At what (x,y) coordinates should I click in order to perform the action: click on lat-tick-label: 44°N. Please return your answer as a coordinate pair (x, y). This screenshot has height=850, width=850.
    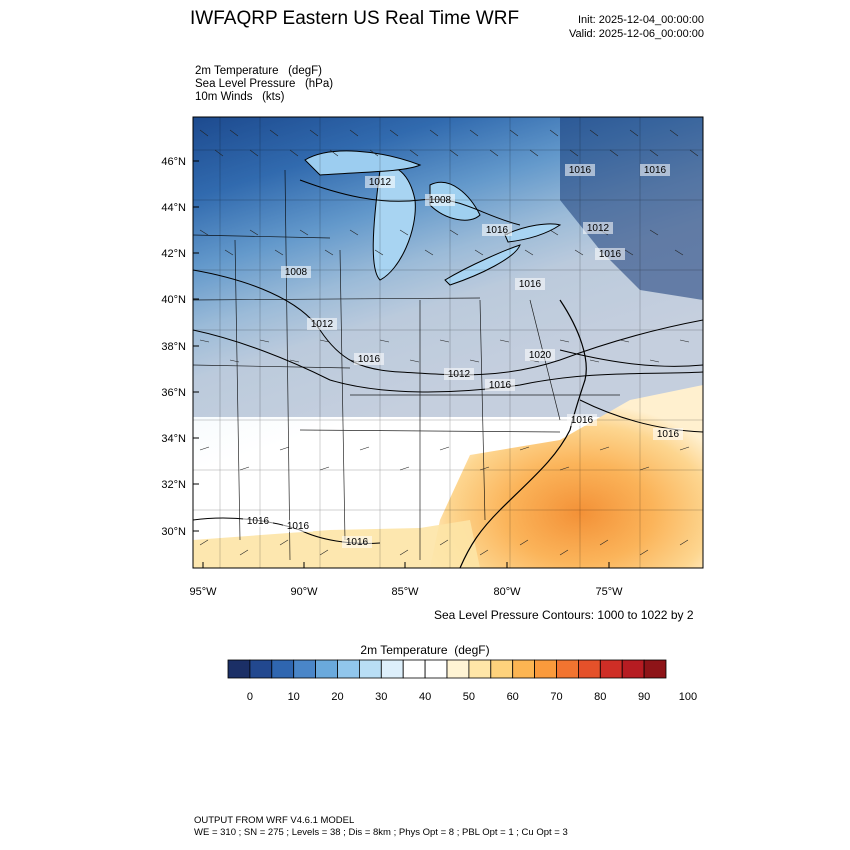
    Looking at the image, I should click on (173, 208).